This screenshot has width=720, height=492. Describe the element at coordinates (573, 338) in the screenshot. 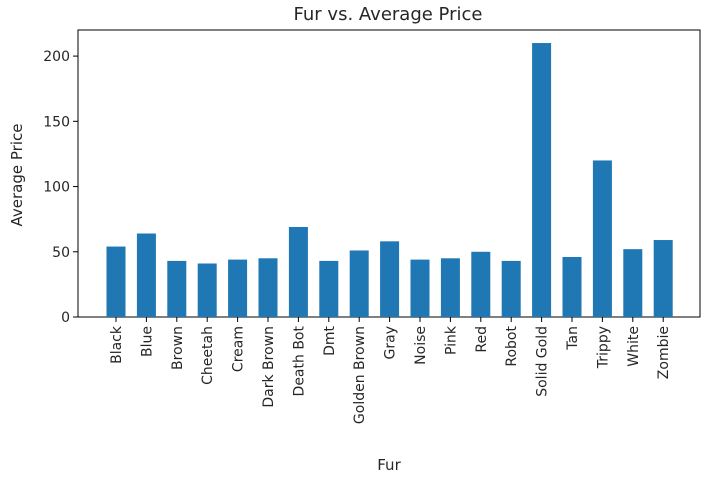

I see `x-tick-label: Tan` at that location.